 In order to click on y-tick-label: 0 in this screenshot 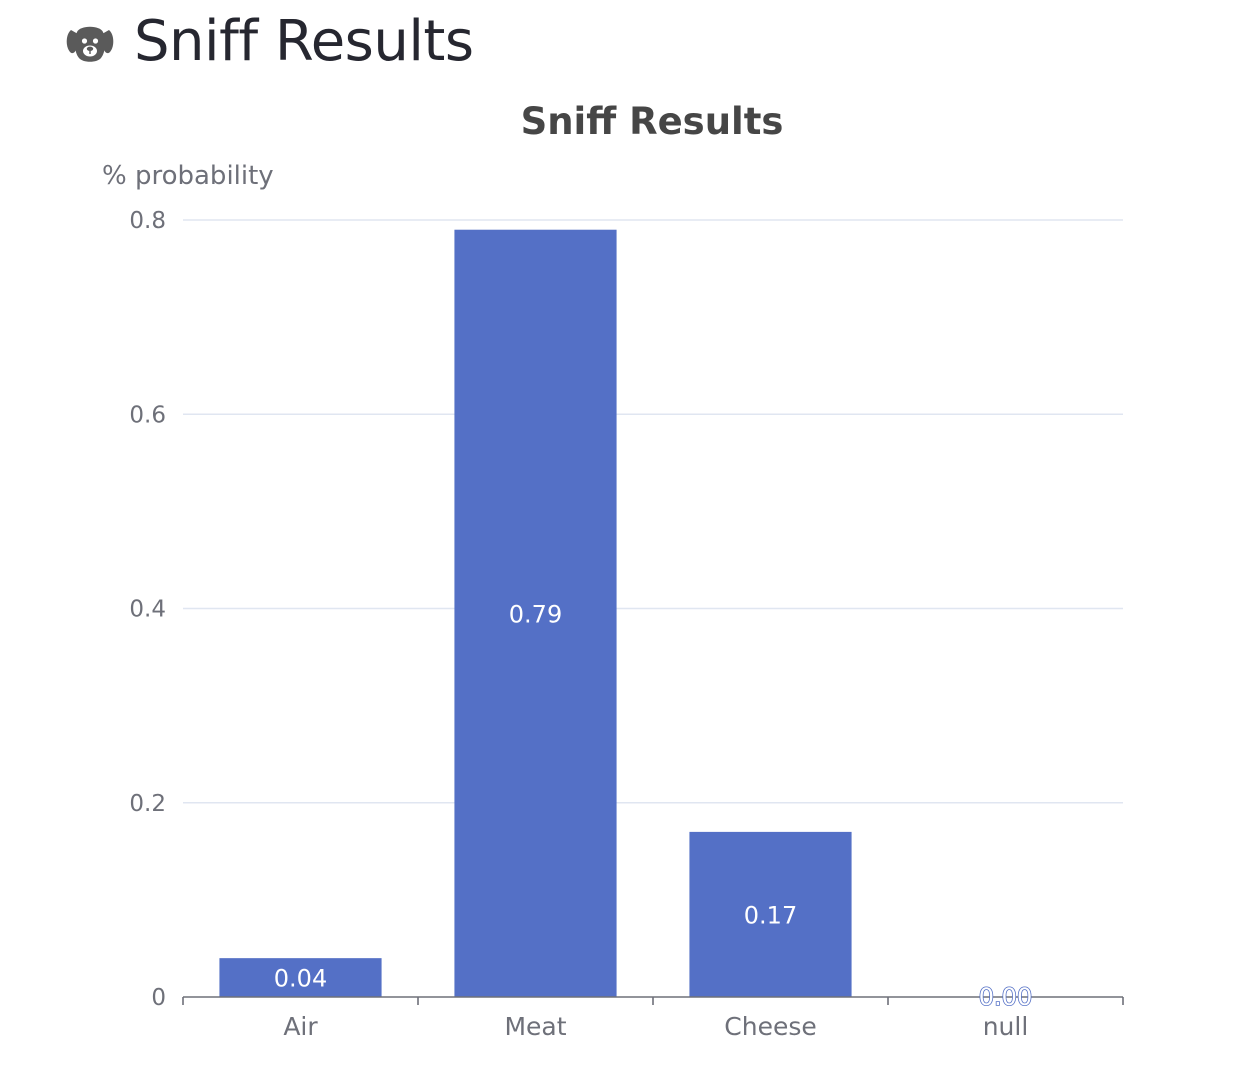, I will do `click(158, 998)`.